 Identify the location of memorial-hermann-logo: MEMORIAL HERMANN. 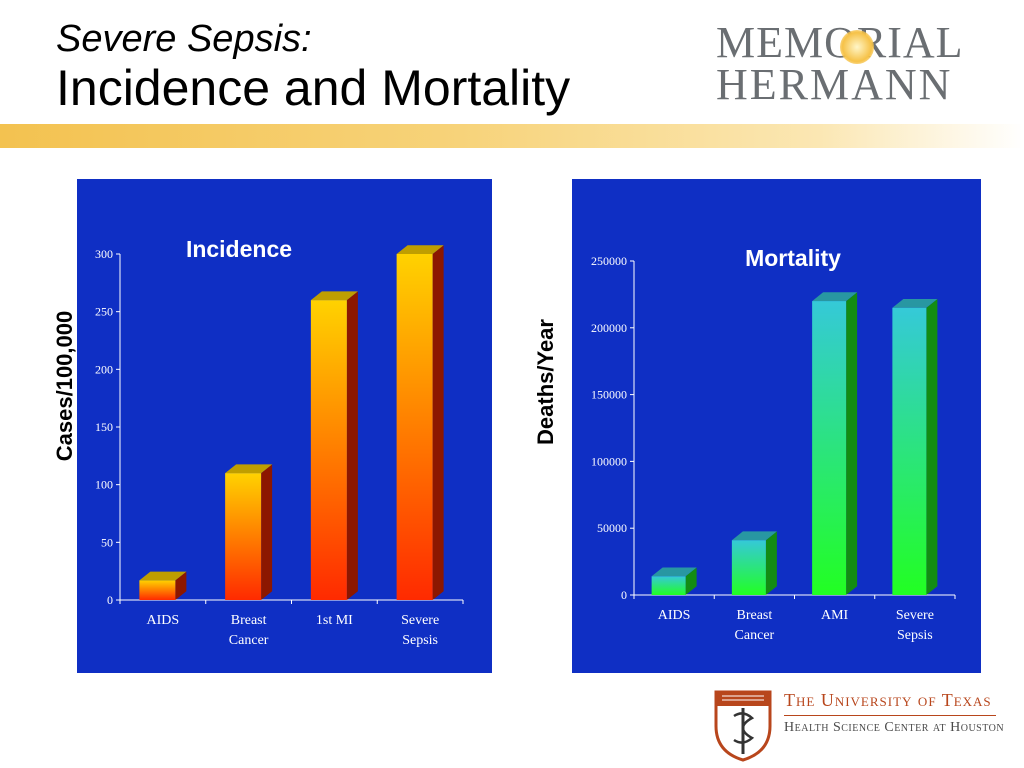
(841, 65).